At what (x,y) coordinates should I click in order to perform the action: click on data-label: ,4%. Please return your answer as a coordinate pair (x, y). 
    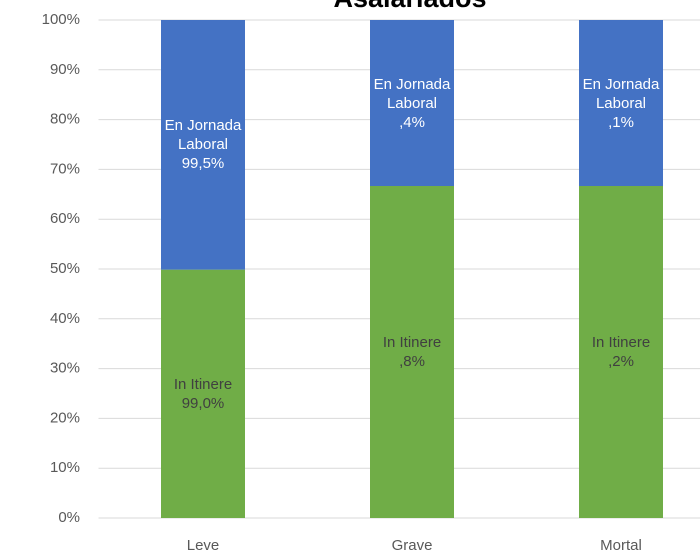
    Looking at the image, I should click on (412, 122).